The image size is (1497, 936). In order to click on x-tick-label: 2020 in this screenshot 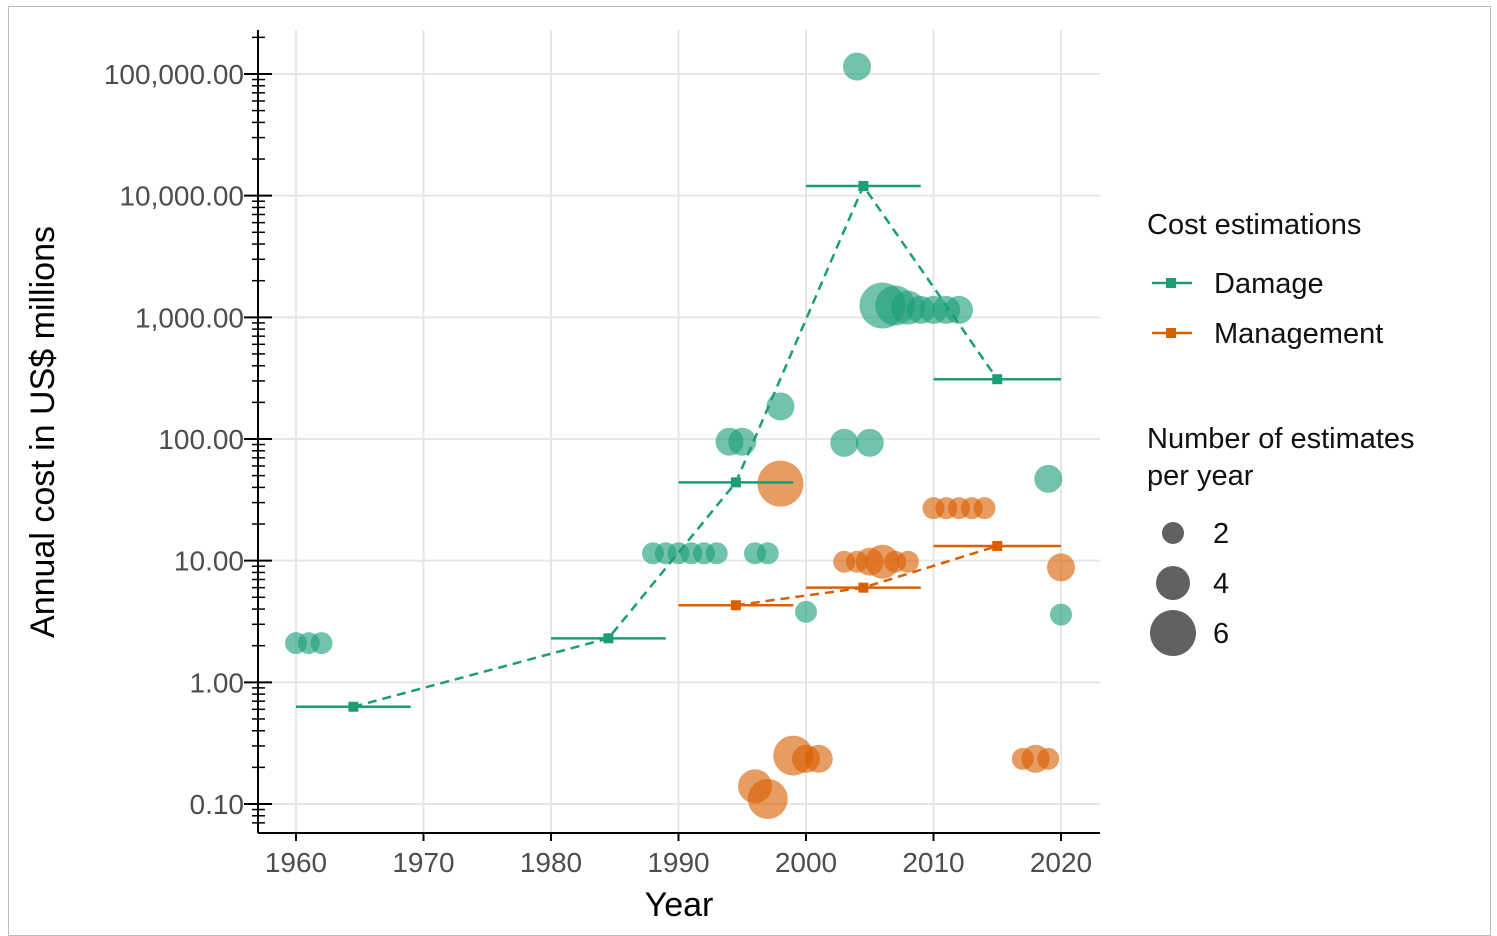, I will do `click(1061, 862)`.